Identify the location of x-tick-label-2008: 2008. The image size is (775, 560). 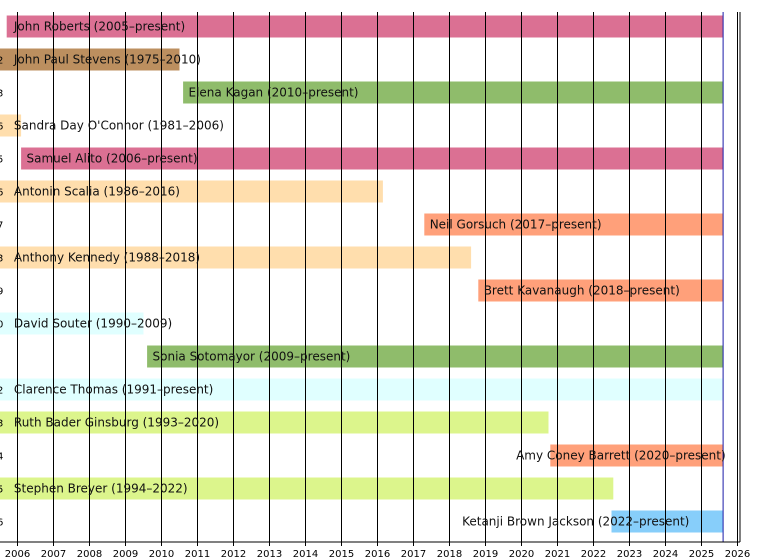
(89, 554).